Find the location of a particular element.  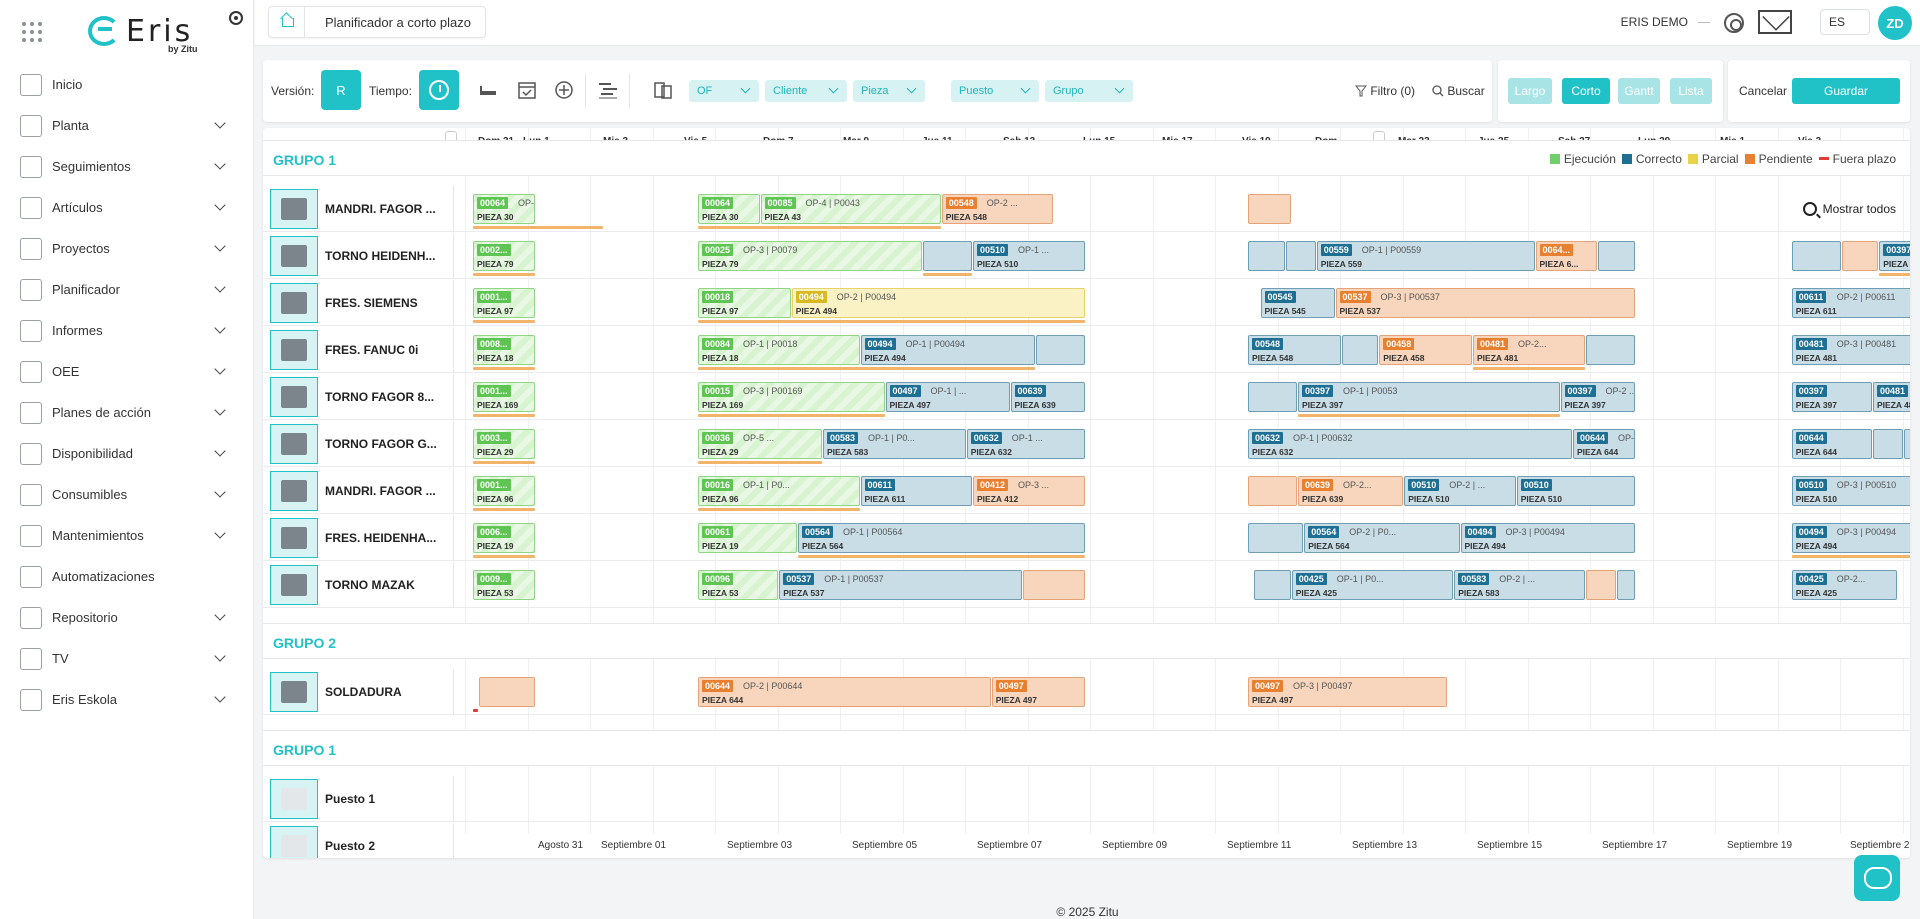

task-bar: 00412 OP-3 ... PIEZA 412 is located at coordinates (1029, 491).